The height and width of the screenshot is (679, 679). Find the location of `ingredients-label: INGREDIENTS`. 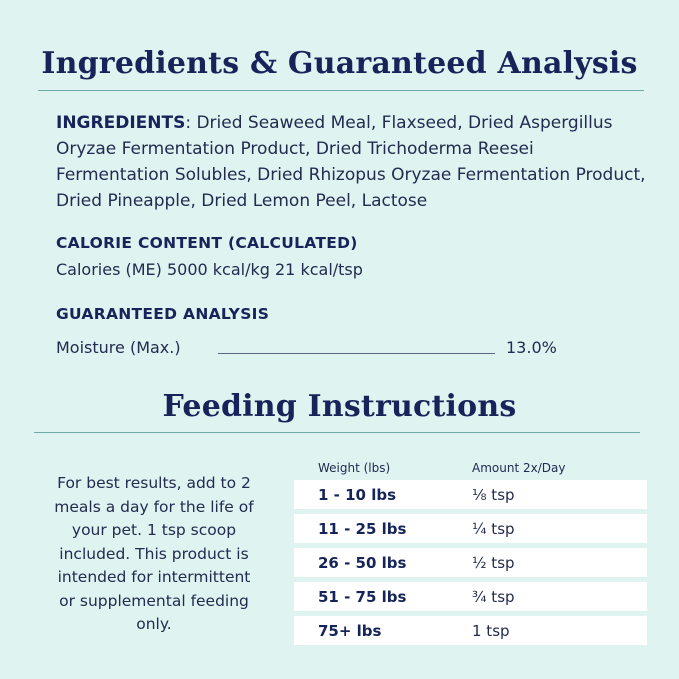

ingredients-label: INGREDIENTS is located at coordinates (121, 123).